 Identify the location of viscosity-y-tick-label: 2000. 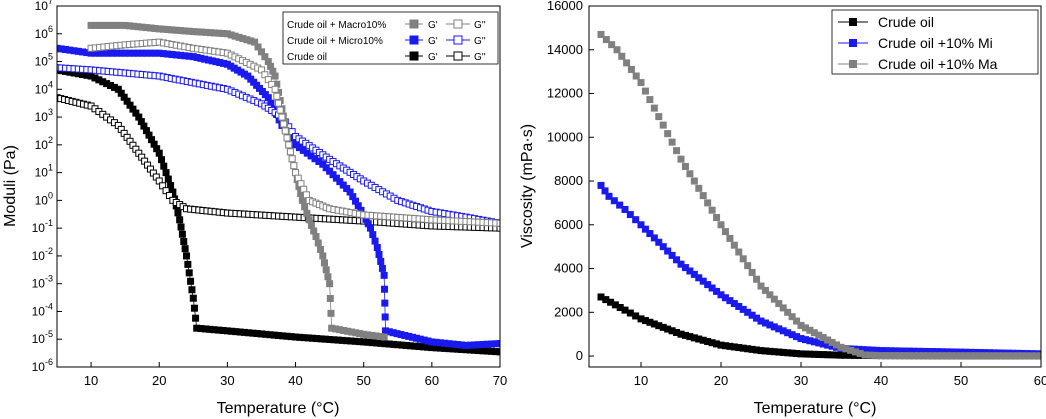
(568, 311).